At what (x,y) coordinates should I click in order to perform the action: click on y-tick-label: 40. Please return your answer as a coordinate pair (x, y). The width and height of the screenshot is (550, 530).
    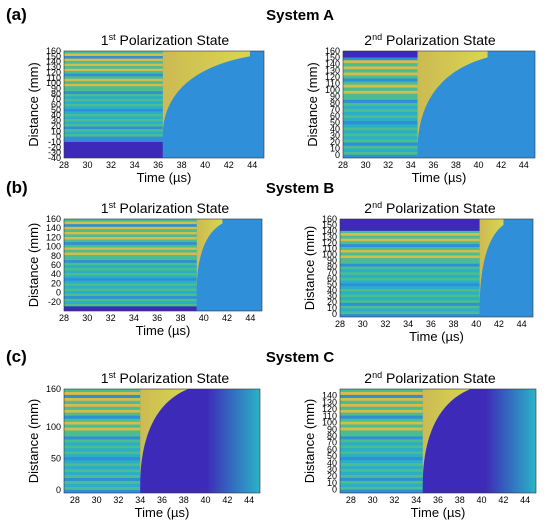
    Looking at the image, I should click on (335, 129).